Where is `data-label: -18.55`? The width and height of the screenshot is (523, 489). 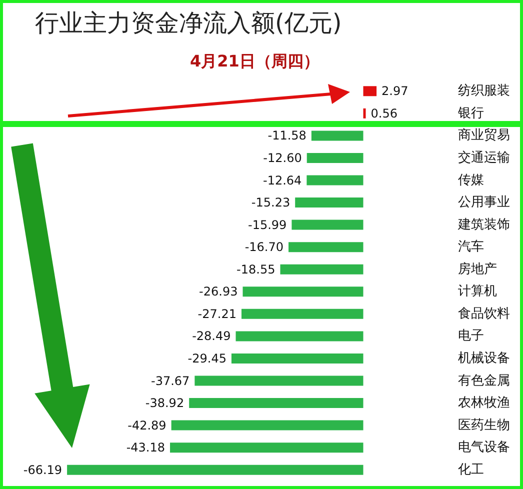
data-label: -18.55 is located at coordinates (256, 269).